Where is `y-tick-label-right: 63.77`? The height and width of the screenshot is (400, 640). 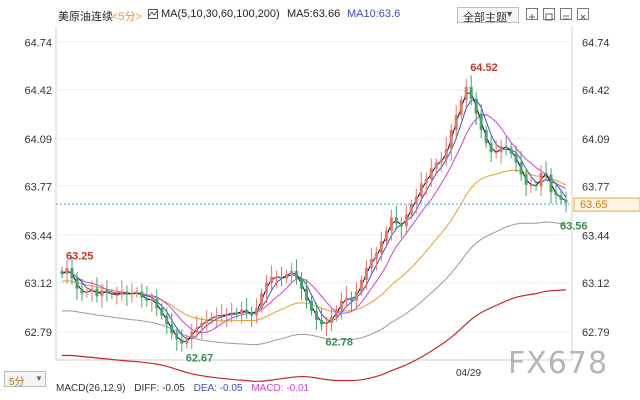
y-tick-label-right: 63.77 is located at coordinates (596, 187).